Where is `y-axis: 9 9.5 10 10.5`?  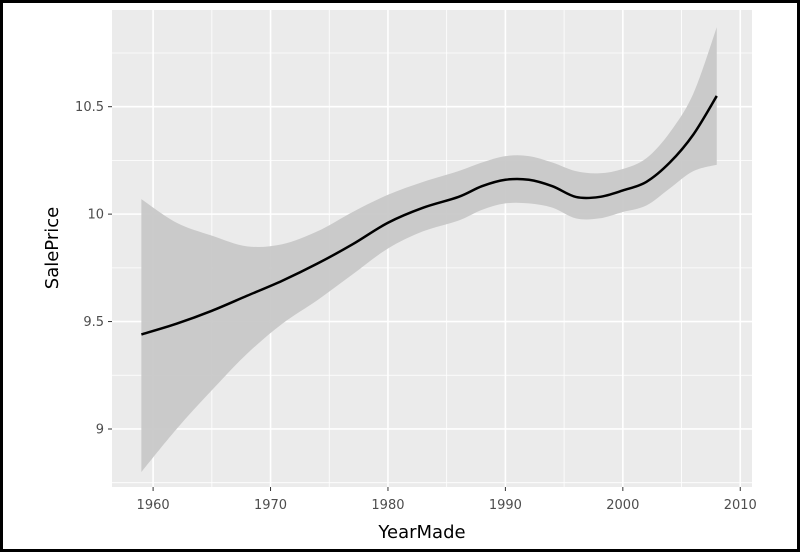
y-axis: 9 9.5 10 10.5 is located at coordinates (93, 268).